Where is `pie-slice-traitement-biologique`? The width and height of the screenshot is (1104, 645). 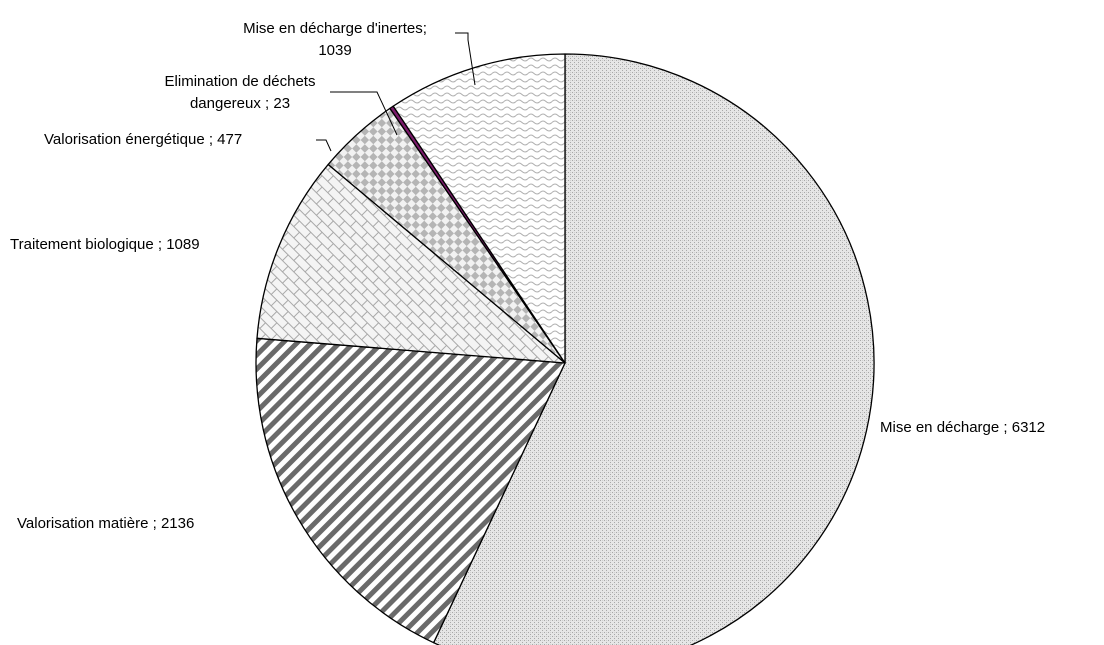
pie-slice-traitement-biologique is located at coordinates (411, 263).